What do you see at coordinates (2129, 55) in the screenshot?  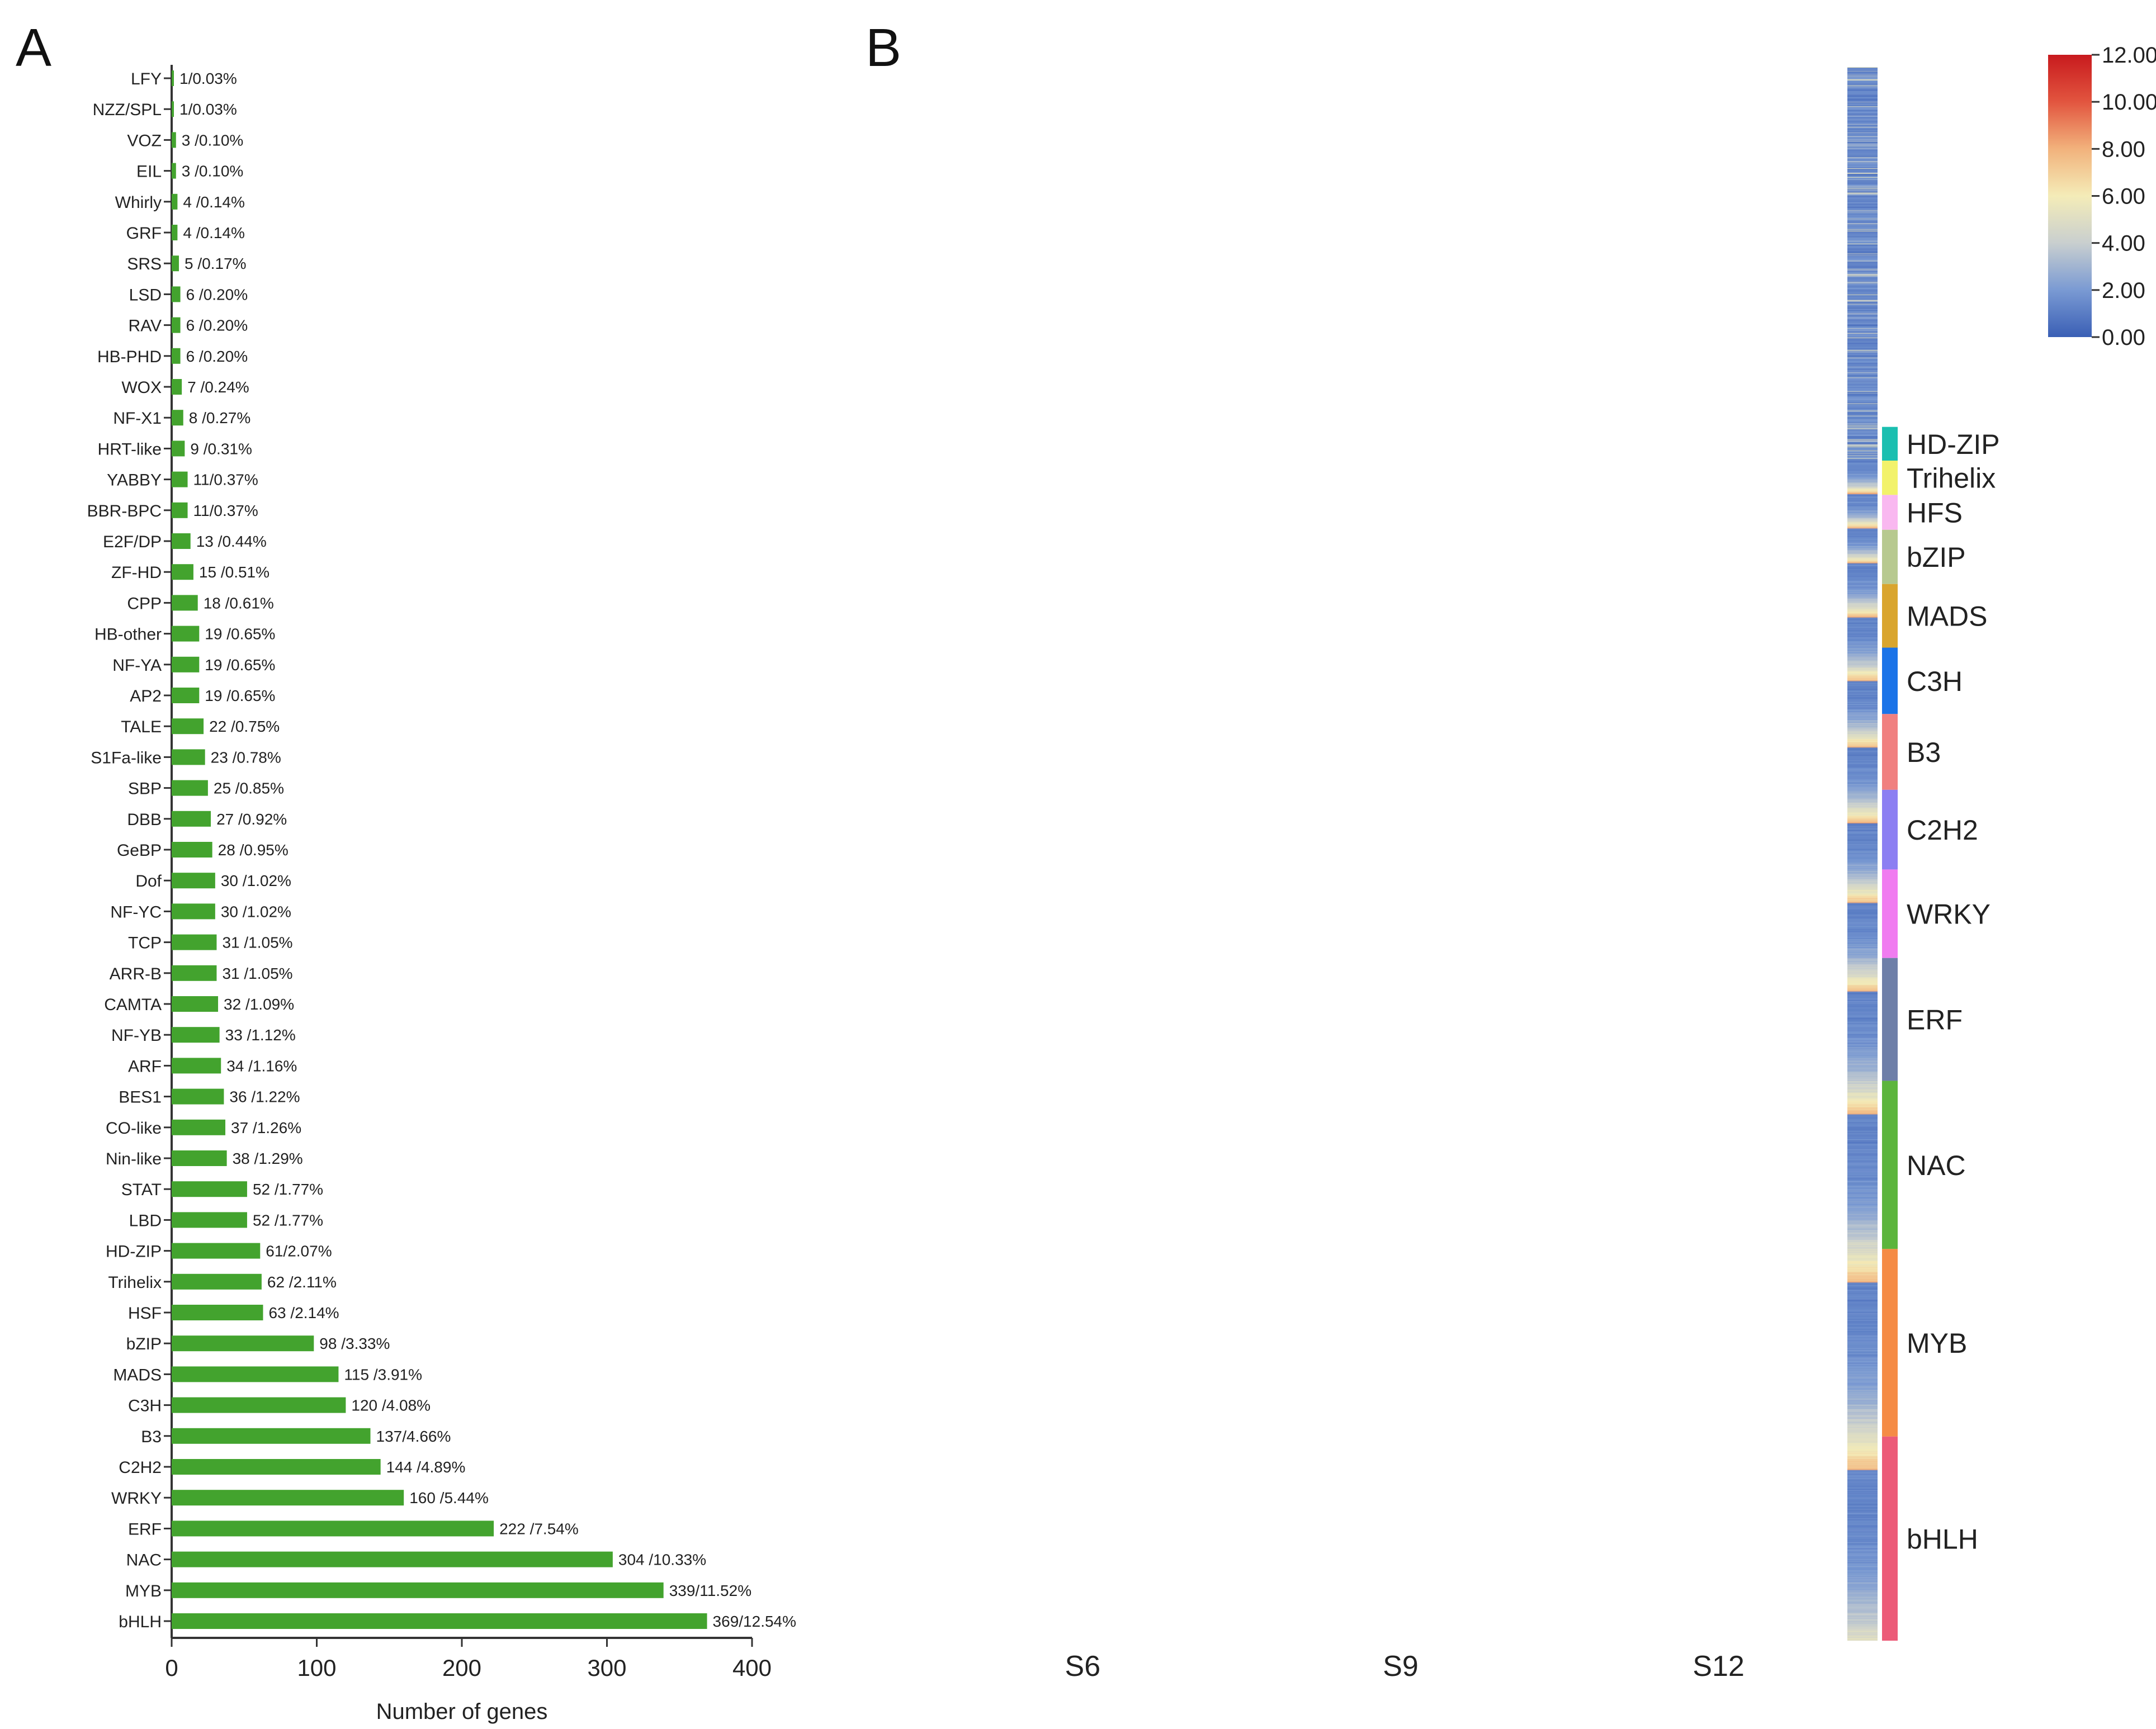 I see `color-scale-tick-label: 12.00` at bounding box center [2129, 55].